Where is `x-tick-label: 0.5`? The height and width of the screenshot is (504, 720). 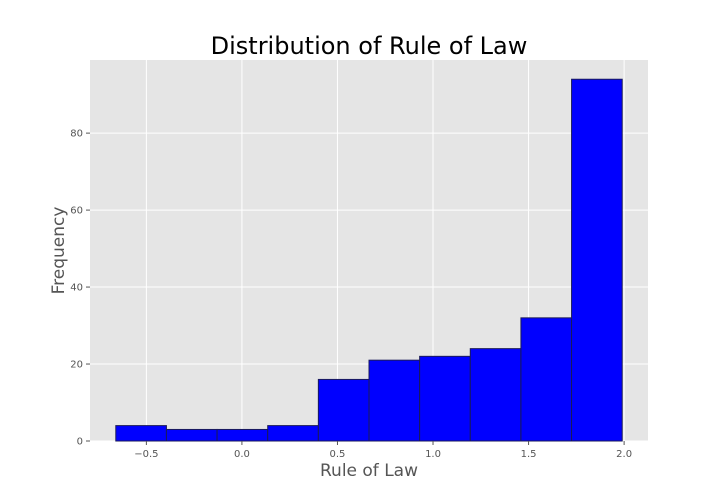 x-tick-label: 0.5 is located at coordinates (338, 454).